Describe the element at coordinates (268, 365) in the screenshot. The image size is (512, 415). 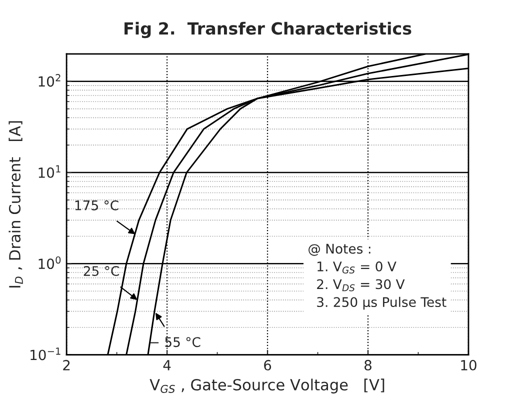
I see `x-tick-label: 6` at that location.